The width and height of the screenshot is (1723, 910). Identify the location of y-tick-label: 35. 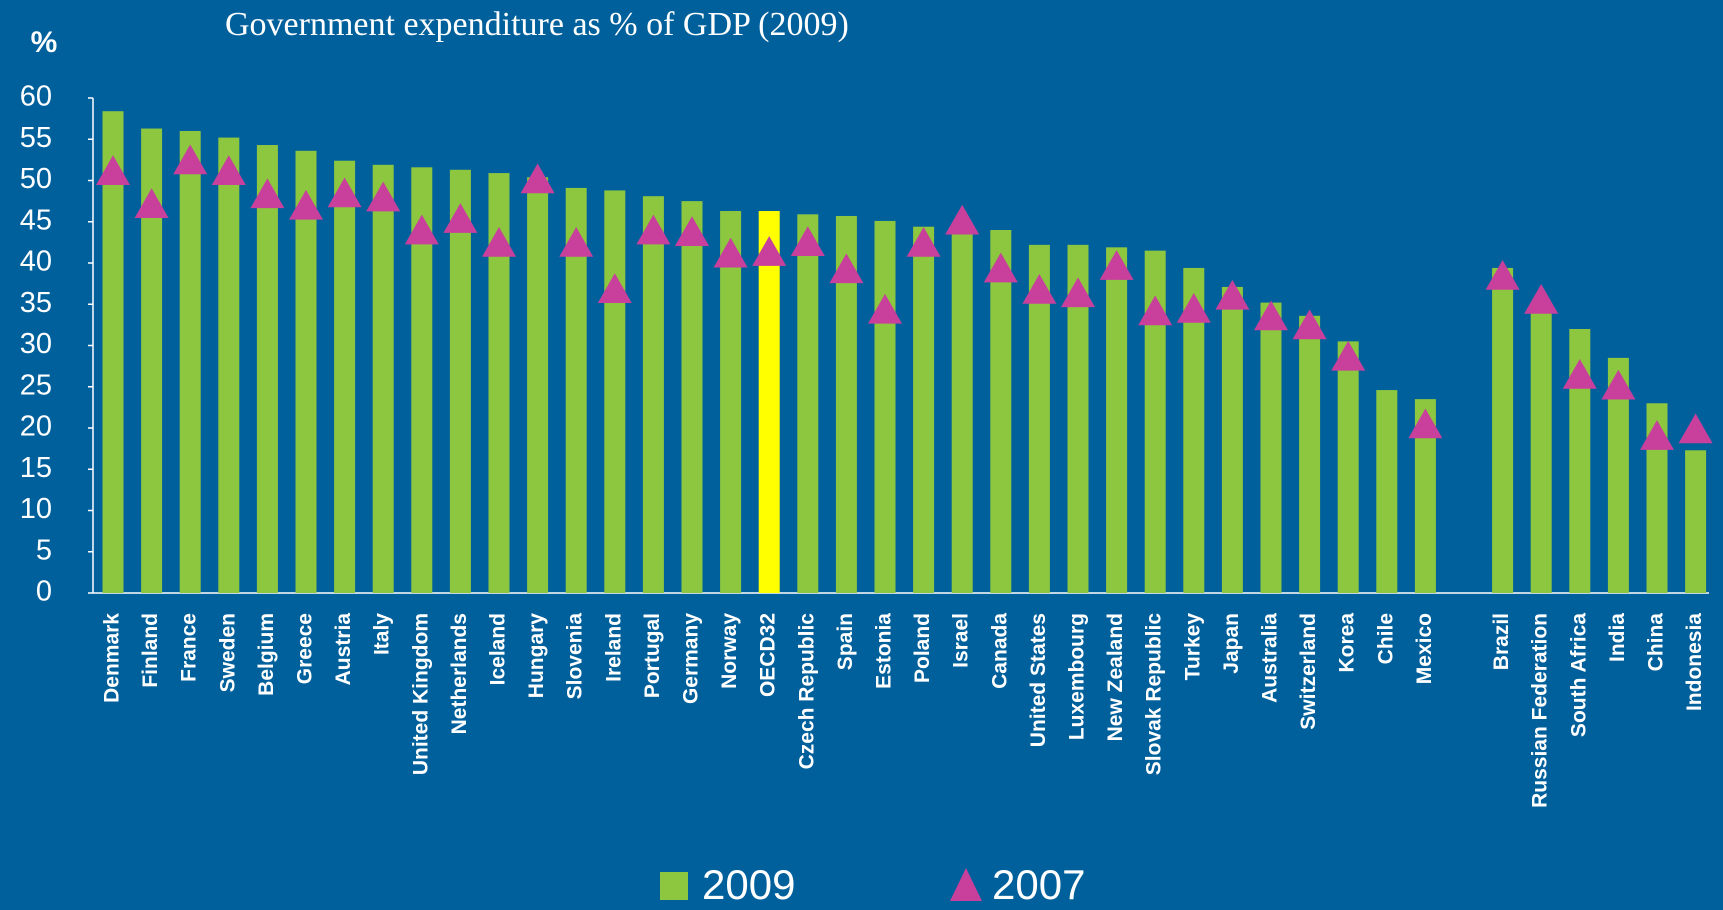
(36, 303).